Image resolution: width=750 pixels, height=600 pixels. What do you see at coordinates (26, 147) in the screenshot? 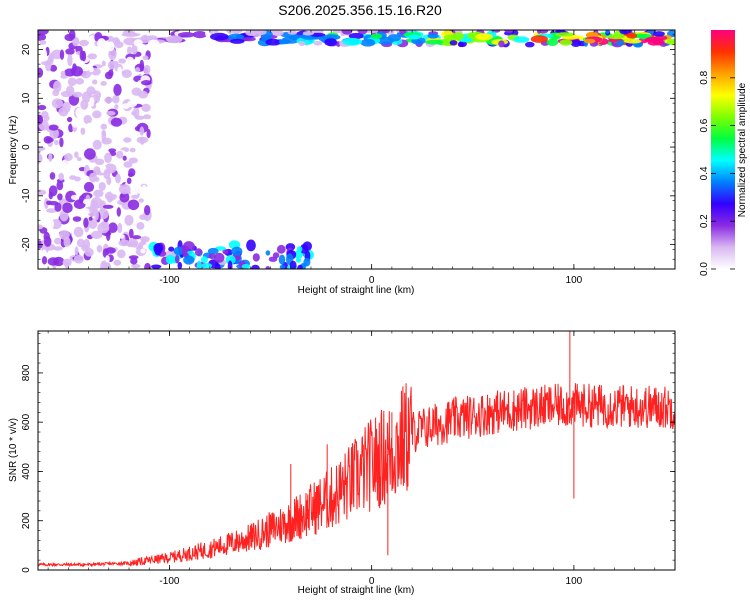
I see `heatmap-y-tick-label: 0` at bounding box center [26, 147].